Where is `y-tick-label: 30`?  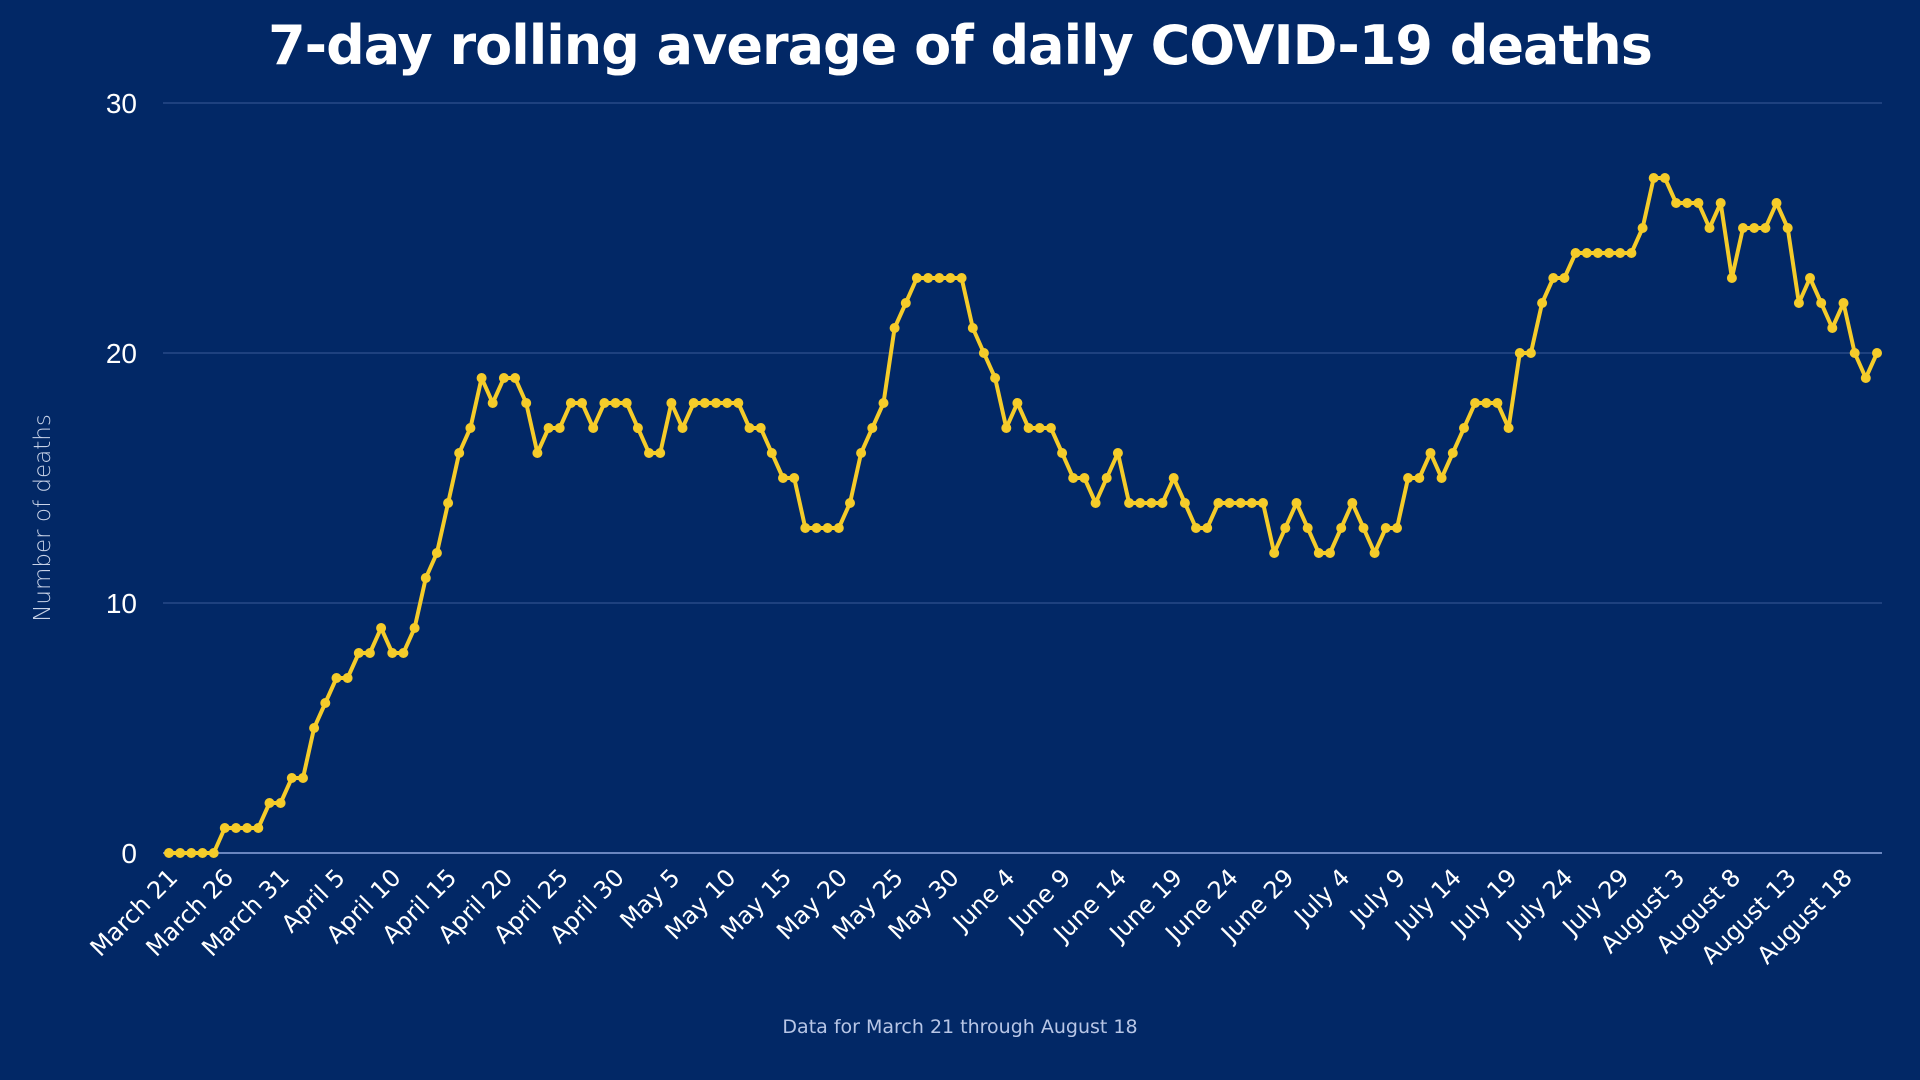 y-tick-label: 30 is located at coordinates (121, 103).